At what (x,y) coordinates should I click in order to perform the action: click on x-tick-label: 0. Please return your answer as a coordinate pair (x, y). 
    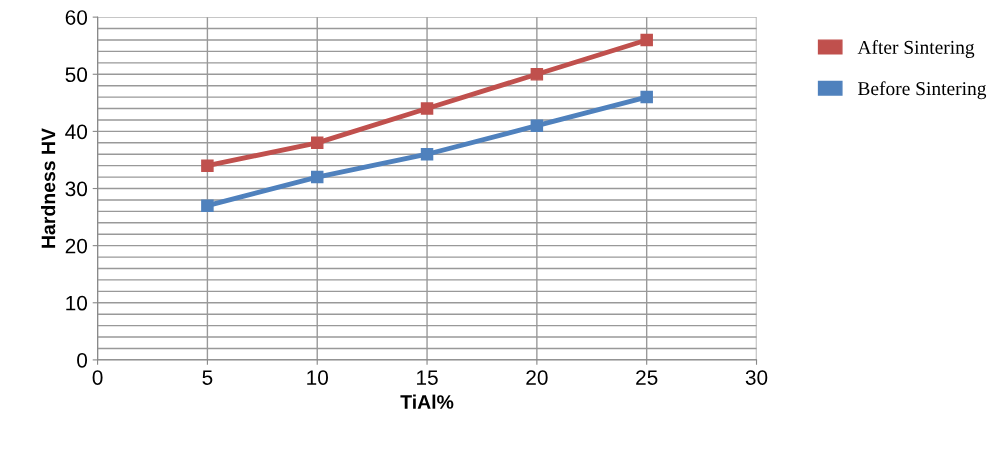
    Looking at the image, I should click on (97, 377).